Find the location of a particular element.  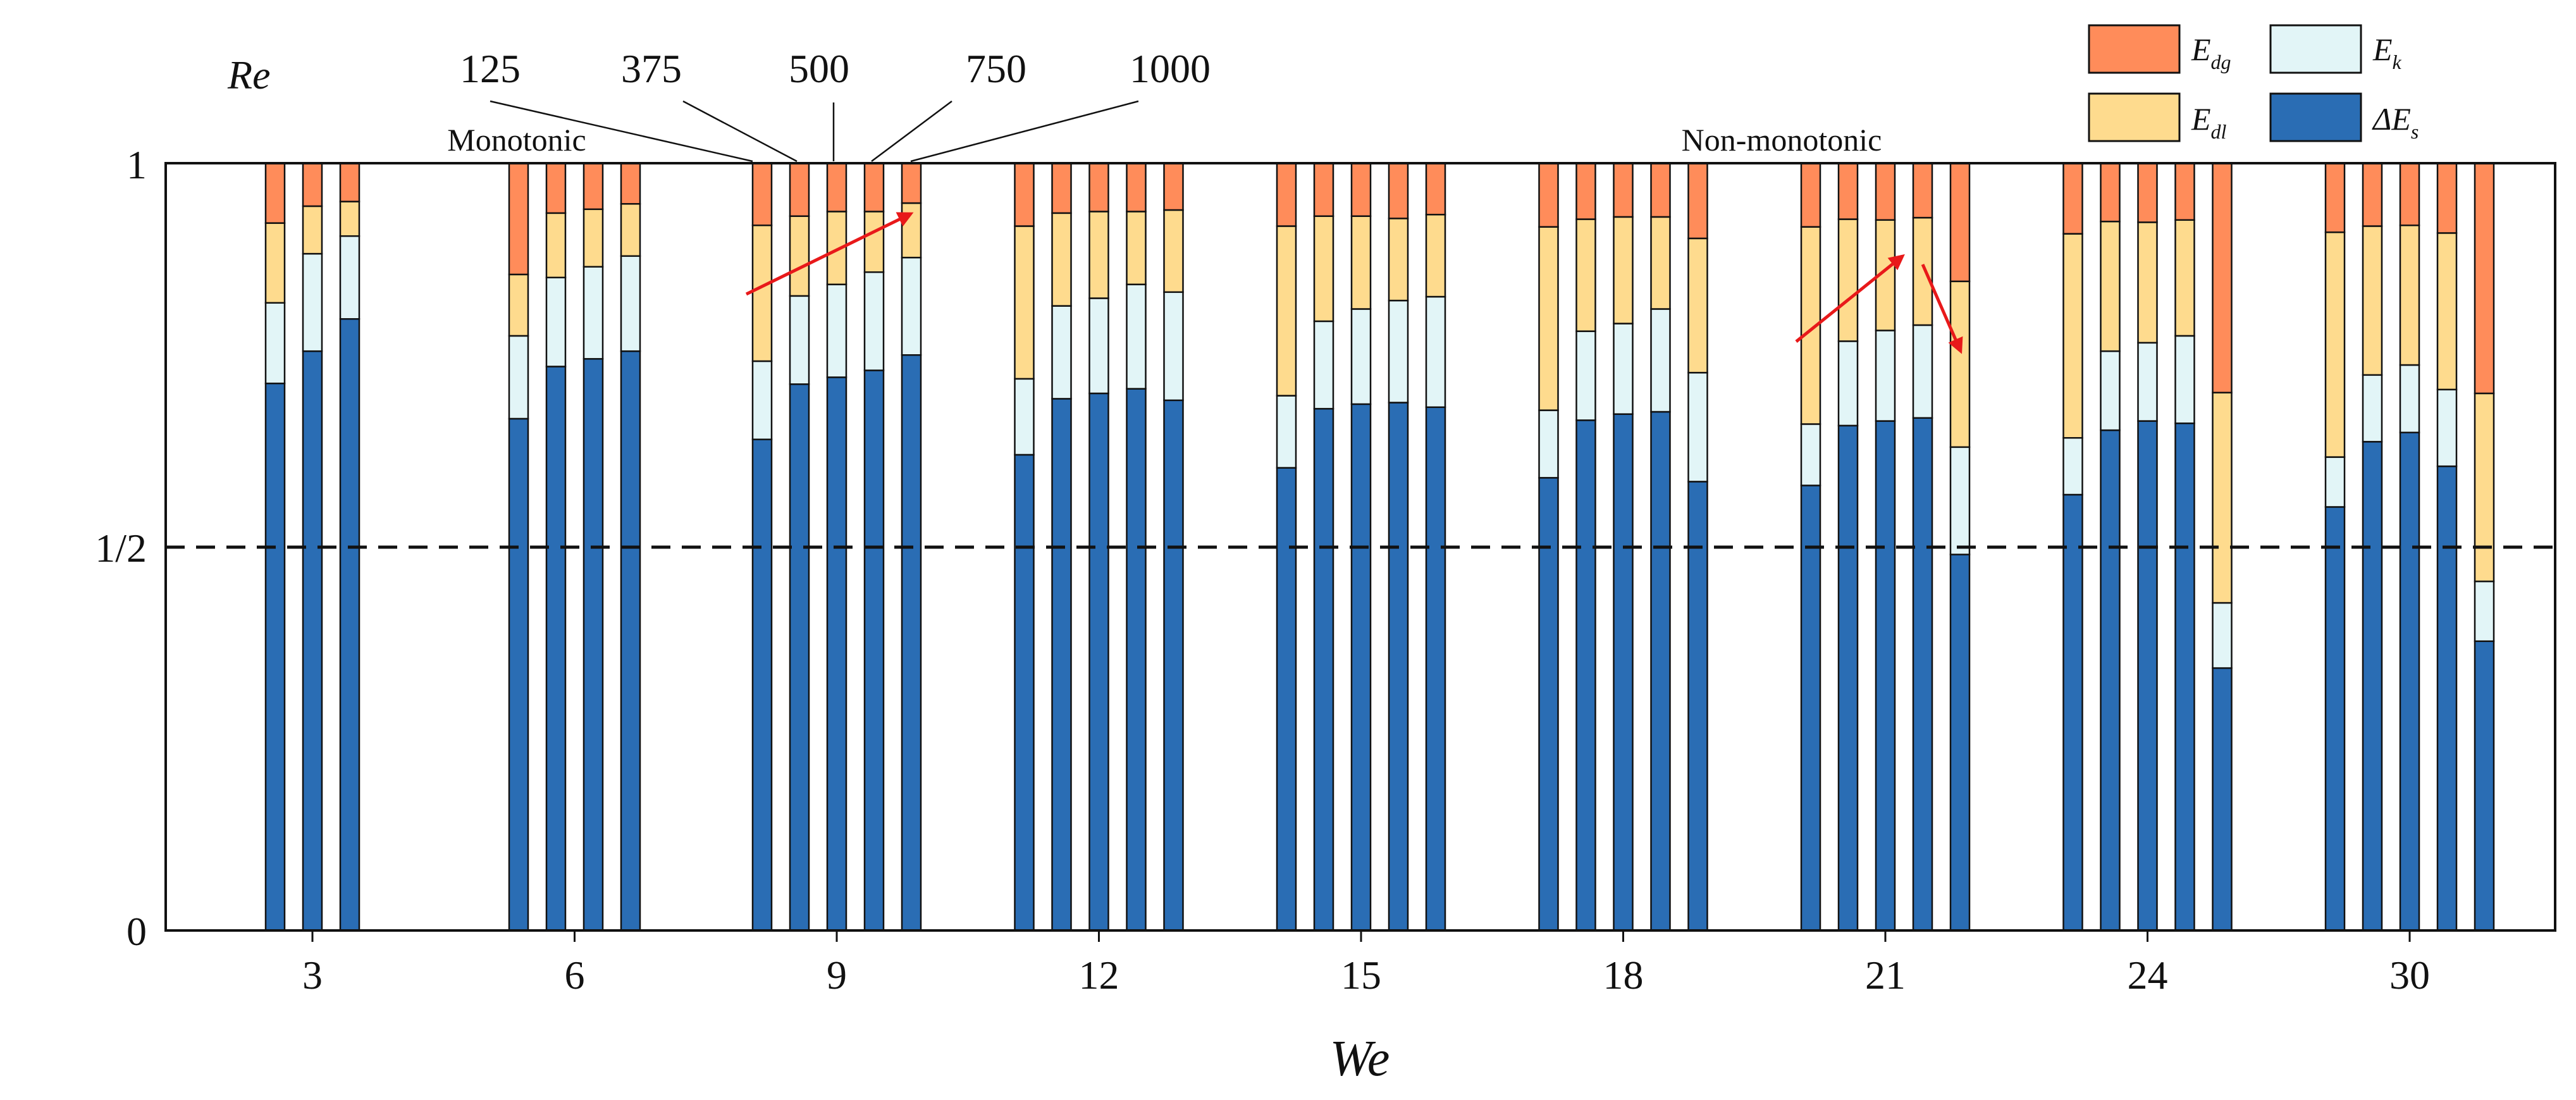

bar-segment-des-we6-re375 is located at coordinates (556, 649).